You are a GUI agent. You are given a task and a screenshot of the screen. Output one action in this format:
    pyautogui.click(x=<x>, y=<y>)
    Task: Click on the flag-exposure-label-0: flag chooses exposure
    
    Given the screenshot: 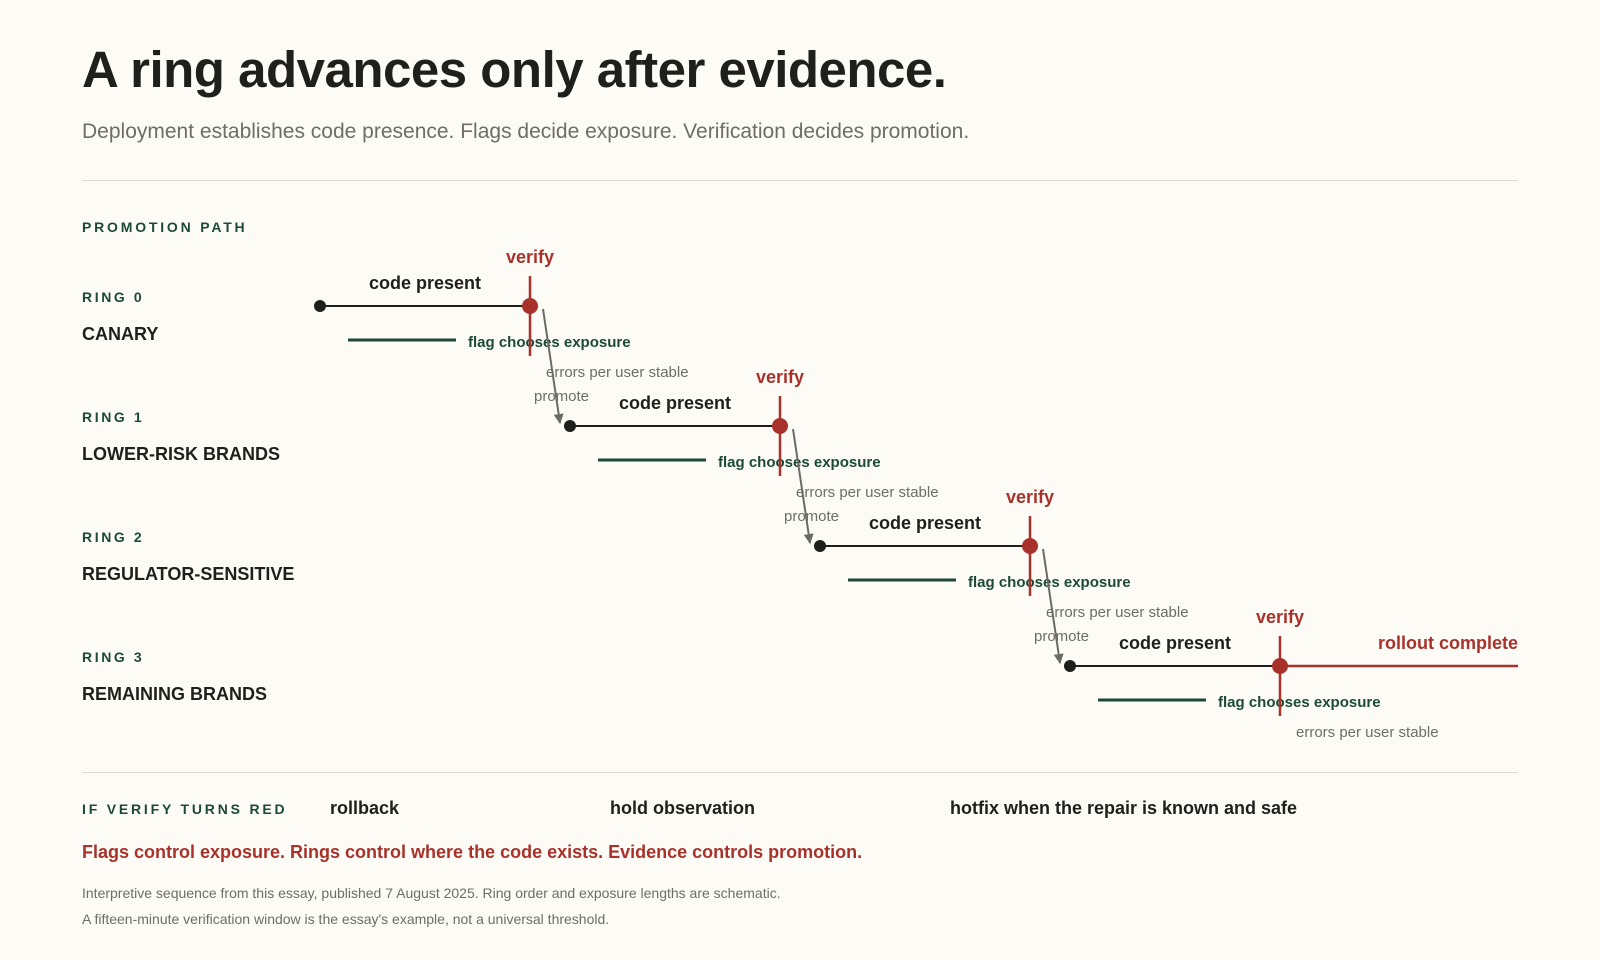 What is the action you would take?
    pyautogui.click(x=549, y=342)
    